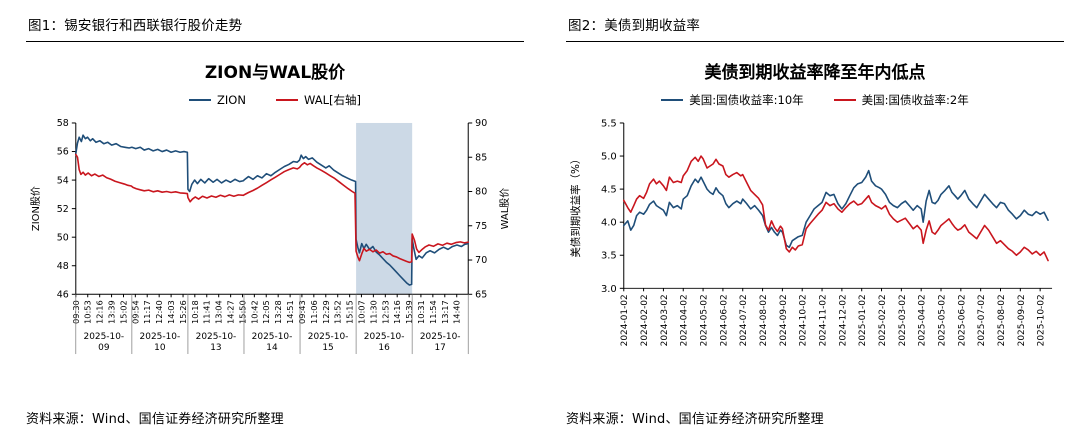 The image size is (1080, 443). I want to click on svg-text: 2025-10-02, so click(1042, 320).